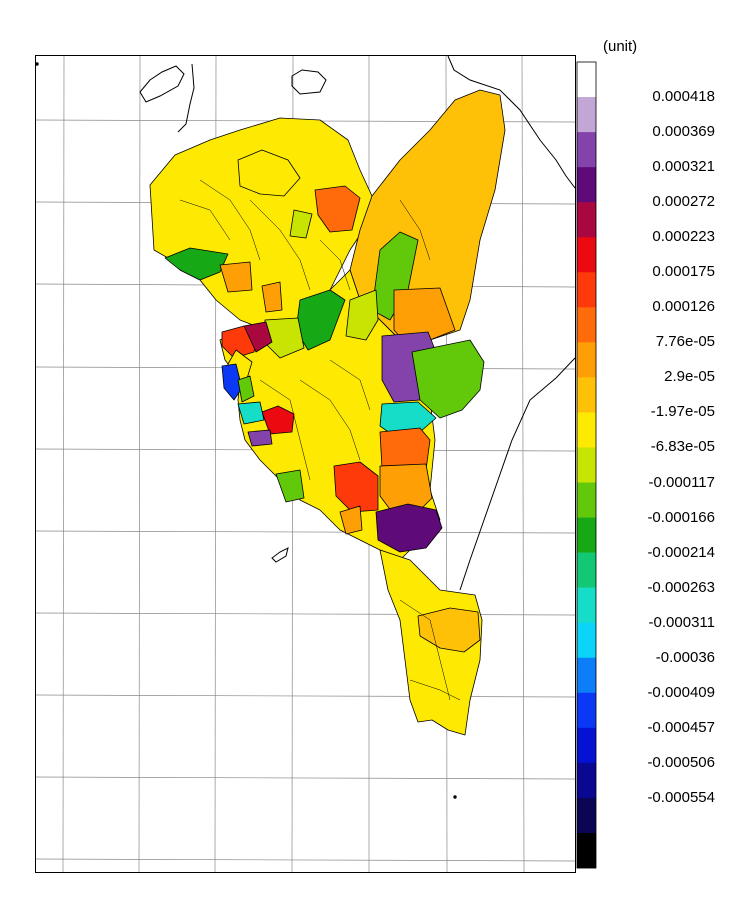  What do you see at coordinates (681, 482) in the screenshot?
I see `legend-label: -0.000117` at bounding box center [681, 482].